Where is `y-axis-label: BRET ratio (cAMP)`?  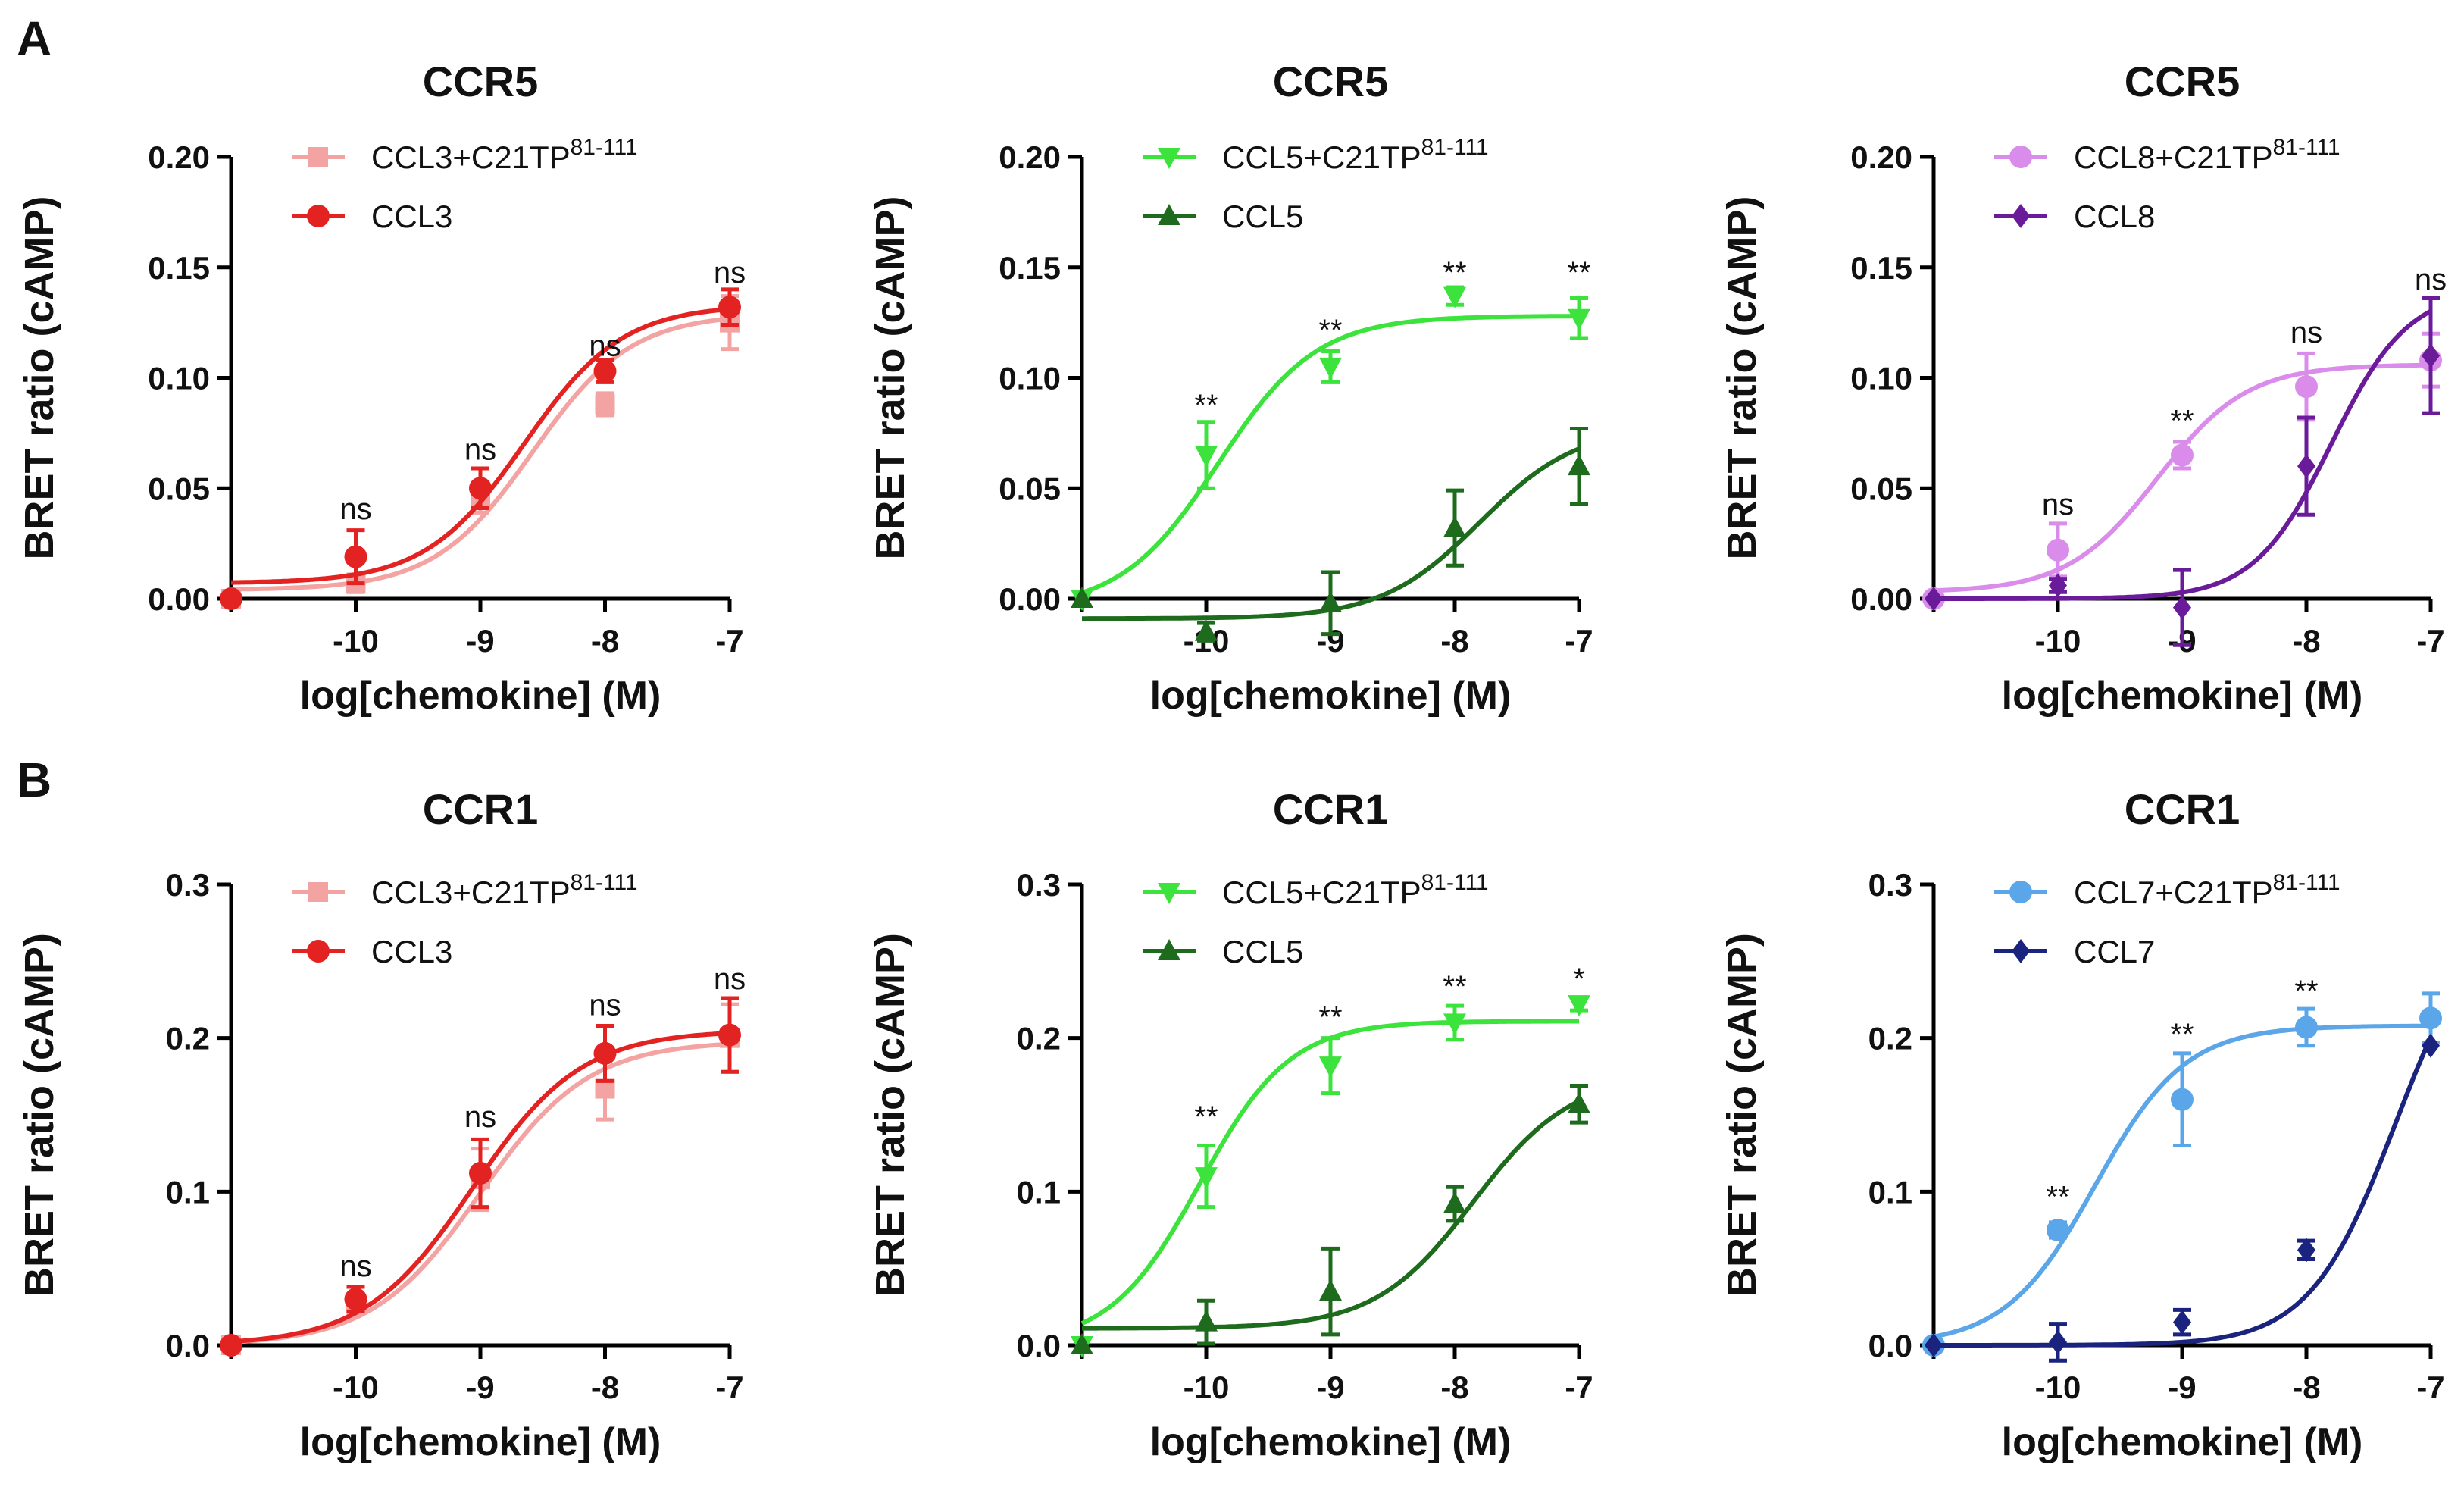 y-axis-label: BRET ratio (cAMP) is located at coordinates (890, 377).